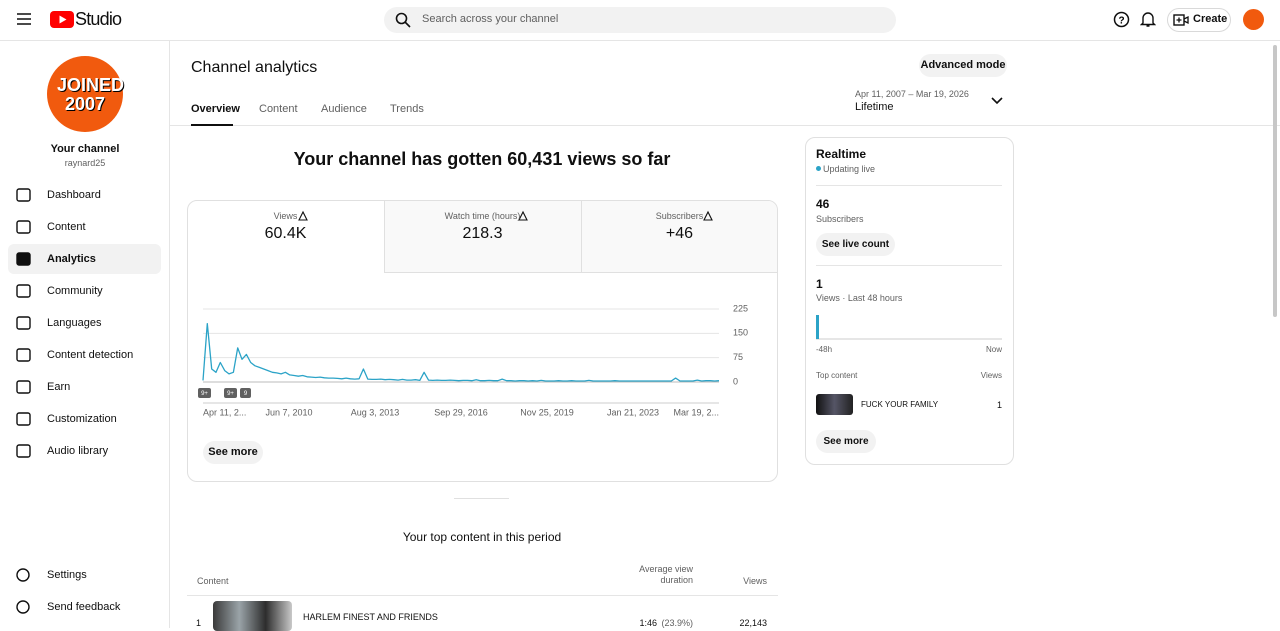 This screenshot has width=1280, height=631. What do you see at coordinates (285, 216) in the screenshot?
I see `metric-label: Views` at bounding box center [285, 216].